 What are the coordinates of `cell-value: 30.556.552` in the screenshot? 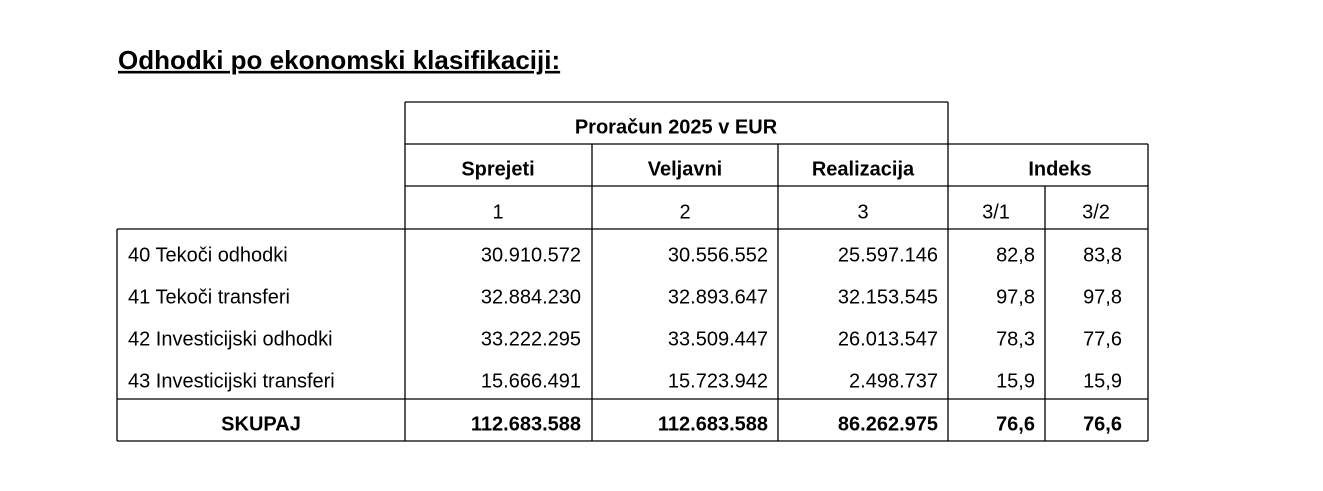 It's located at (718, 255).